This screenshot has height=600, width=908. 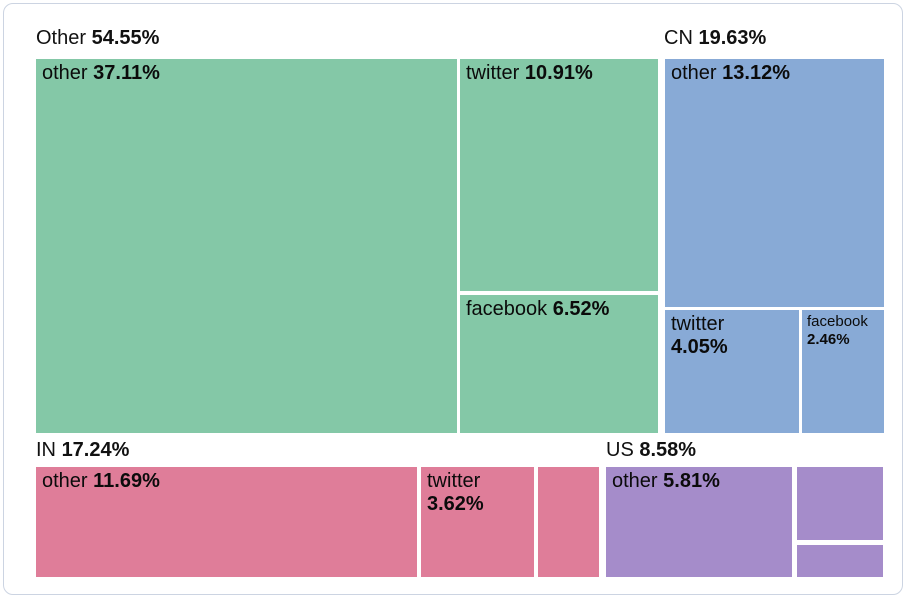 What do you see at coordinates (559, 175) in the screenshot?
I see `cell-other-twitter: twitter 10.91%` at bounding box center [559, 175].